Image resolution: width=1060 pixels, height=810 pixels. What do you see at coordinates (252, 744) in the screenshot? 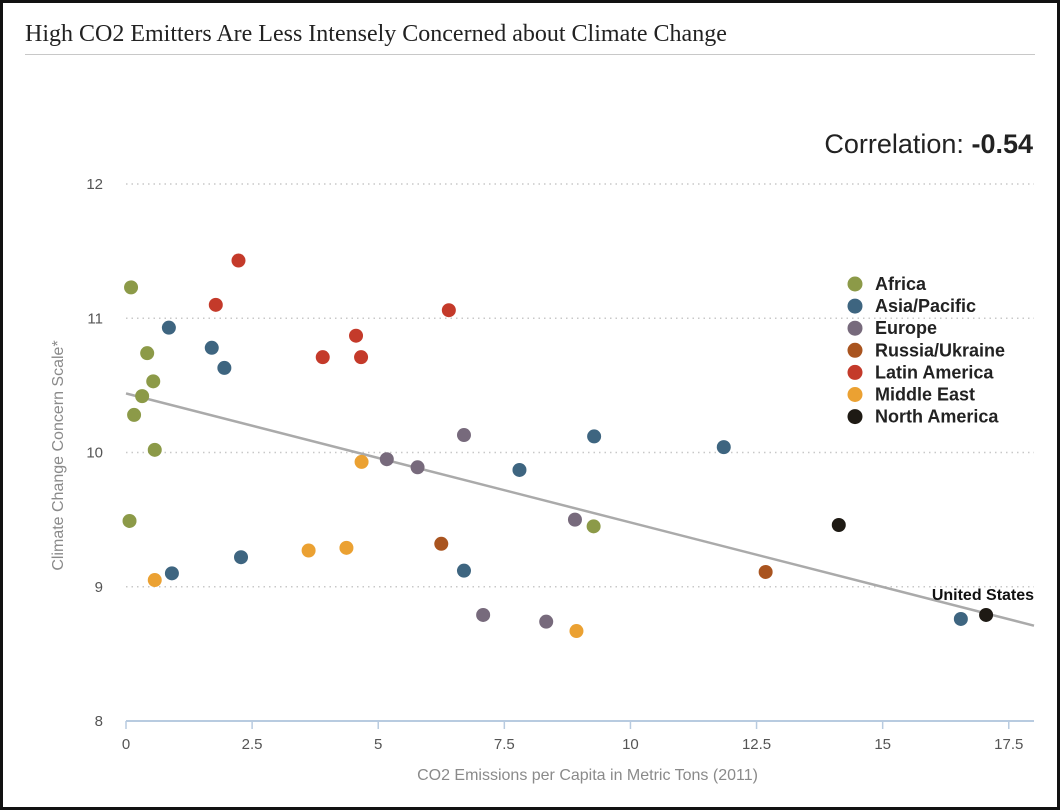
I see `x-tick-label: 2.5` at bounding box center [252, 744].